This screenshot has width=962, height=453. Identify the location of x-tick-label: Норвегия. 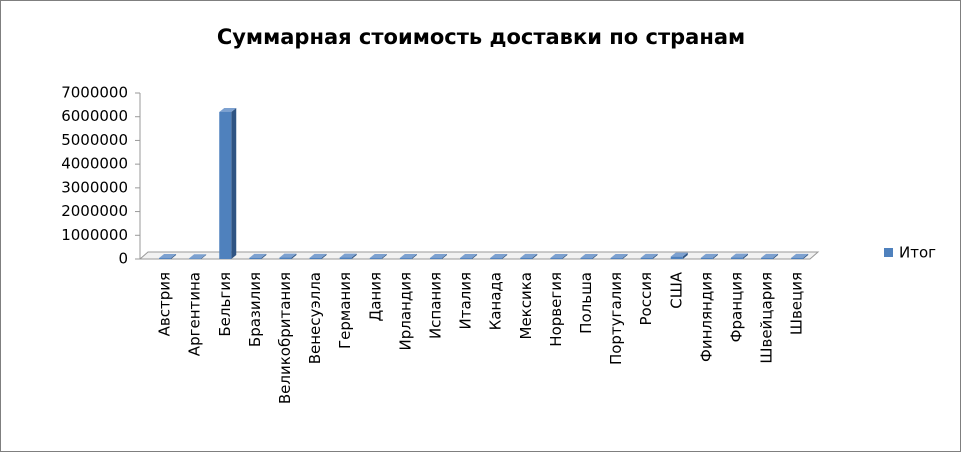
(556, 309).